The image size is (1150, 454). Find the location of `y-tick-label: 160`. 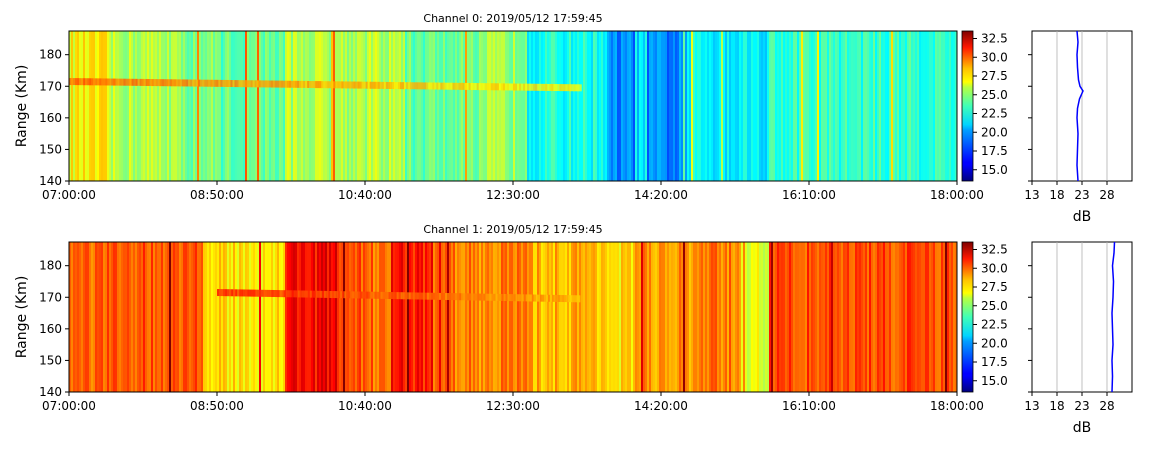

y-tick-label: 160 is located at coordinates (50, 329).